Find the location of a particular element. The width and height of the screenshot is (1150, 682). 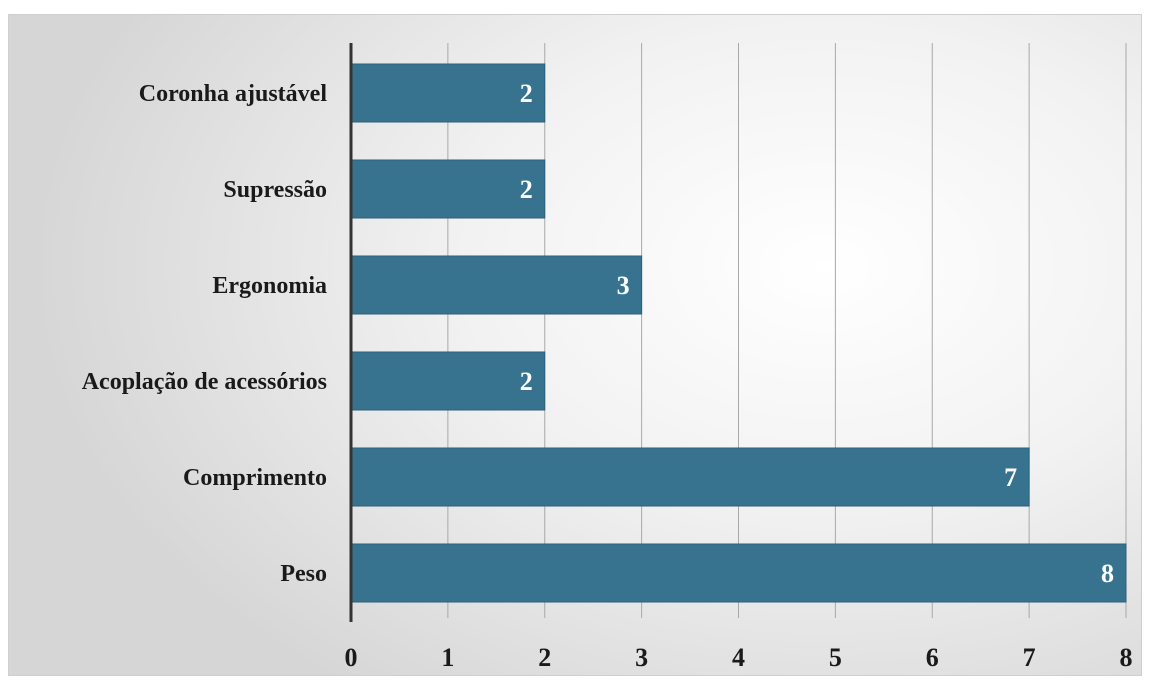

x-tick-label-7: 7 is located at coordinates (1029, 657).